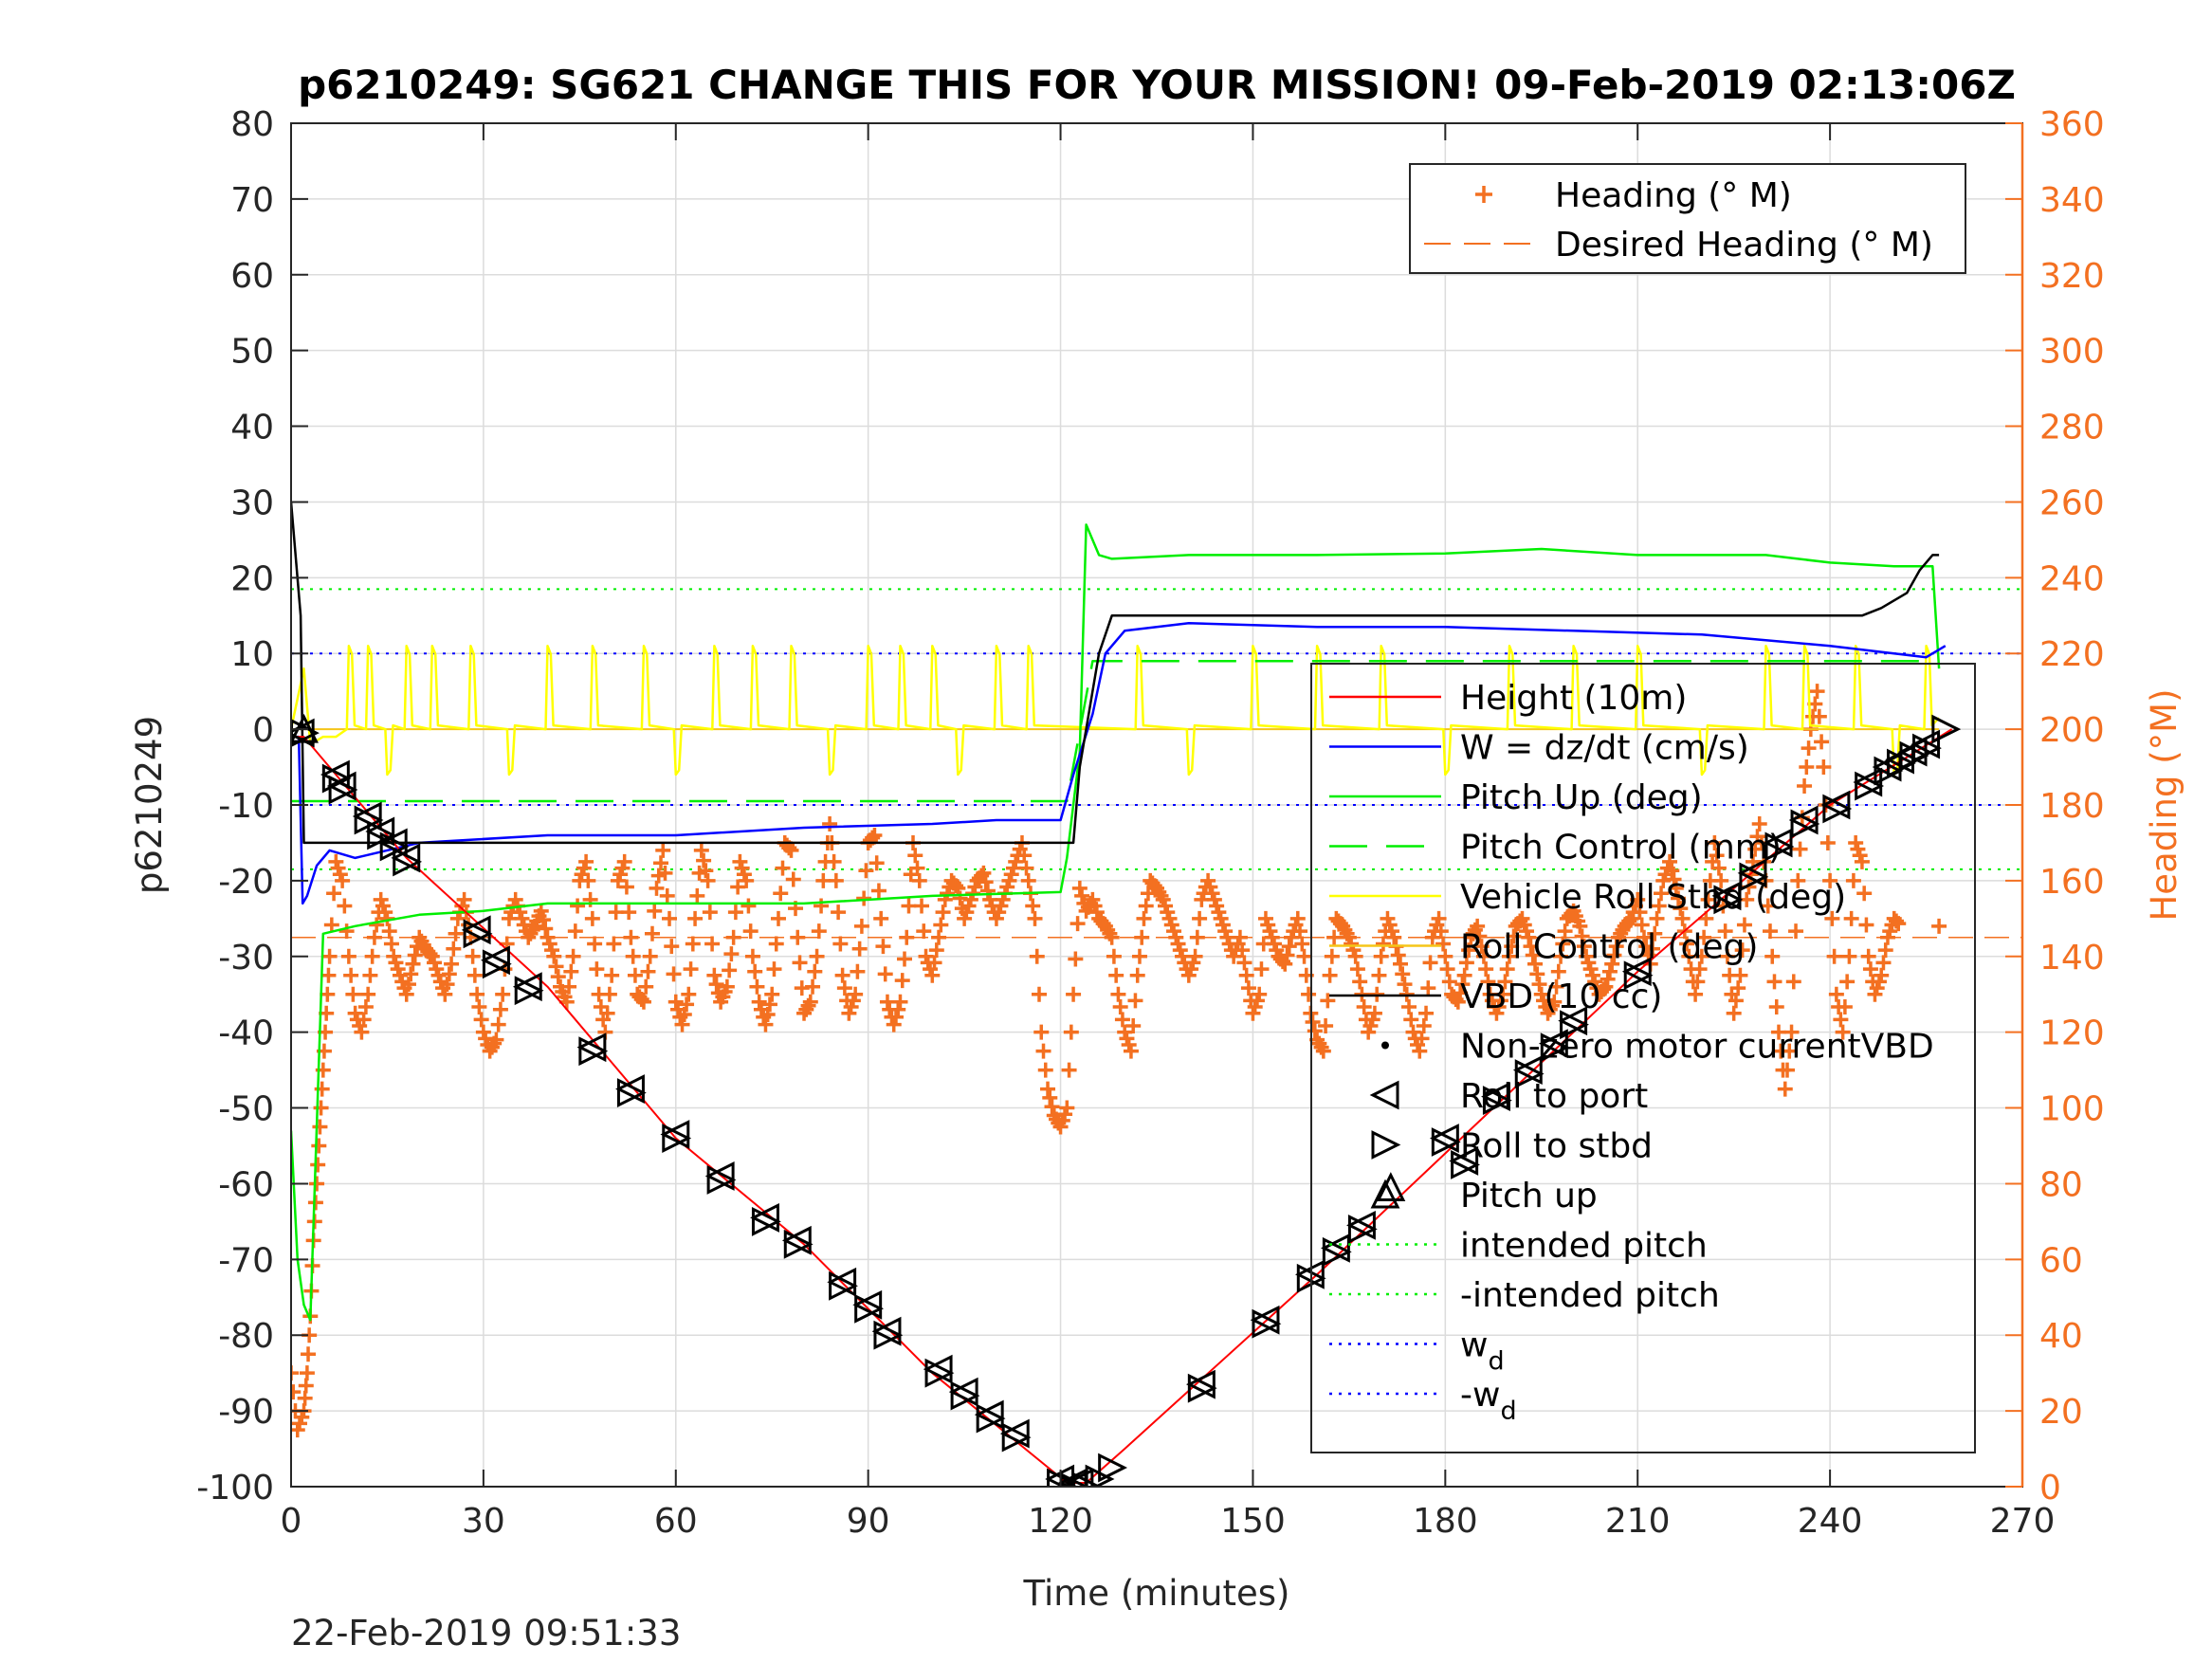  Describe the element at coordinates (2072, 959) in the screenshot. I see `y2-tick-label: 140` at that location.